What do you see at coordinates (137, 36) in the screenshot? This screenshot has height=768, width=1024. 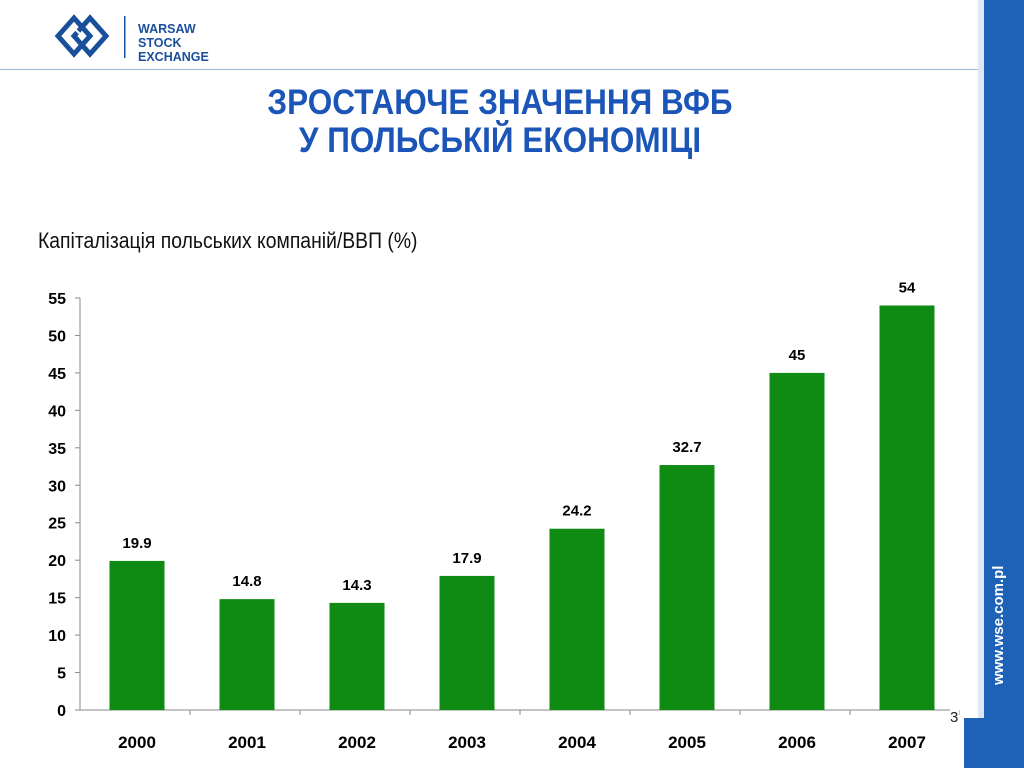 I see `wse-logo: WARSAW STOCK EXCHANGE` at bounding box center [137, 36].